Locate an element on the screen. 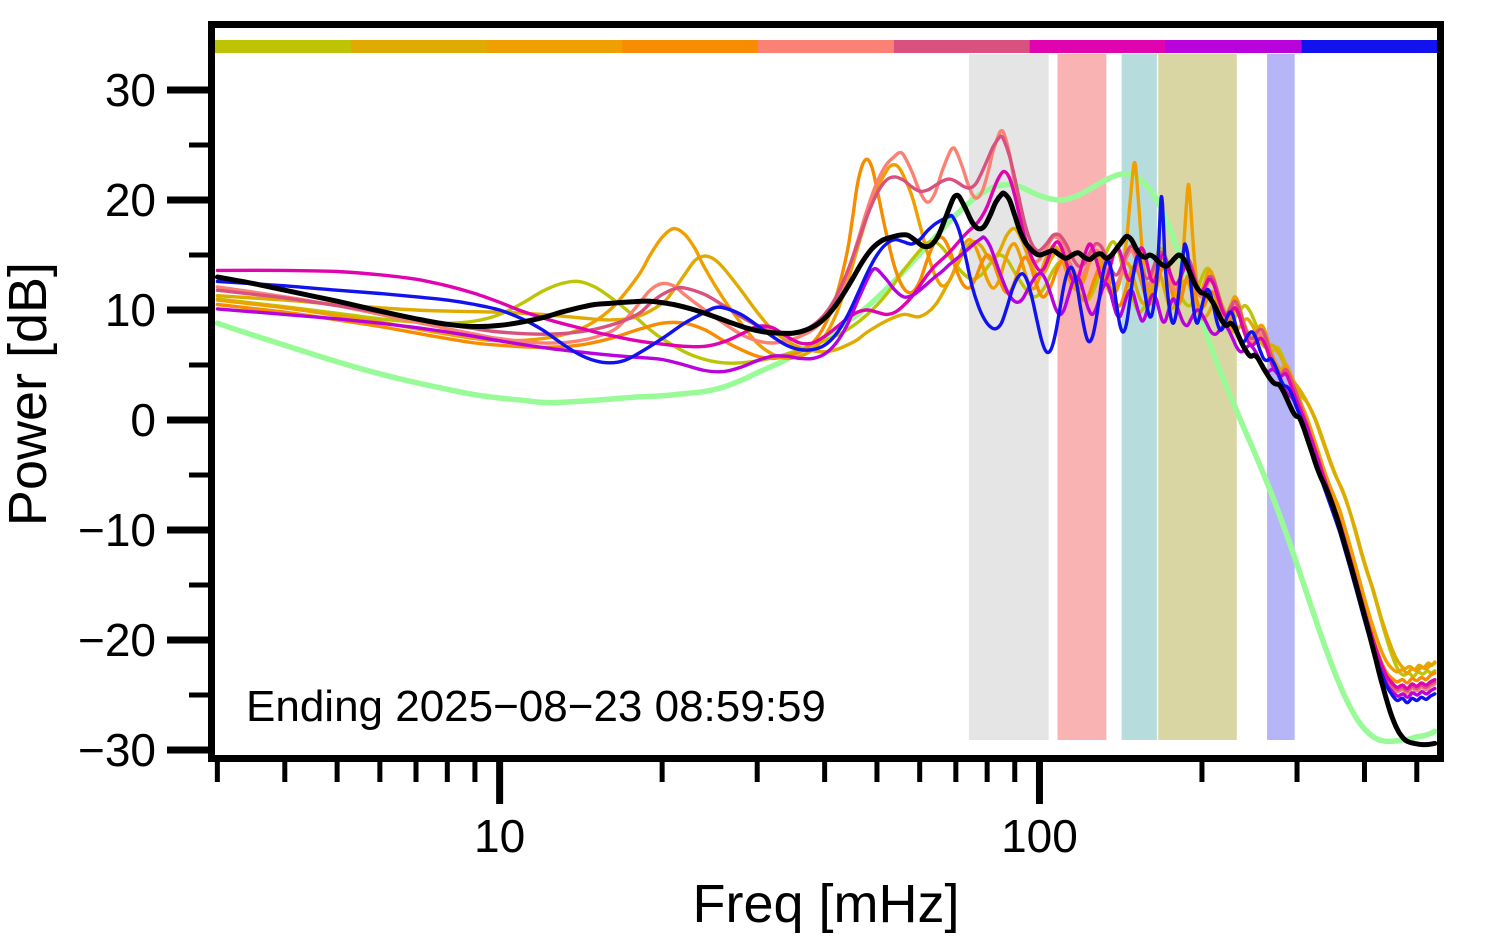 This screenshot has width=1494, height=952. segment-color-bar is located at coordinates (826, 46).